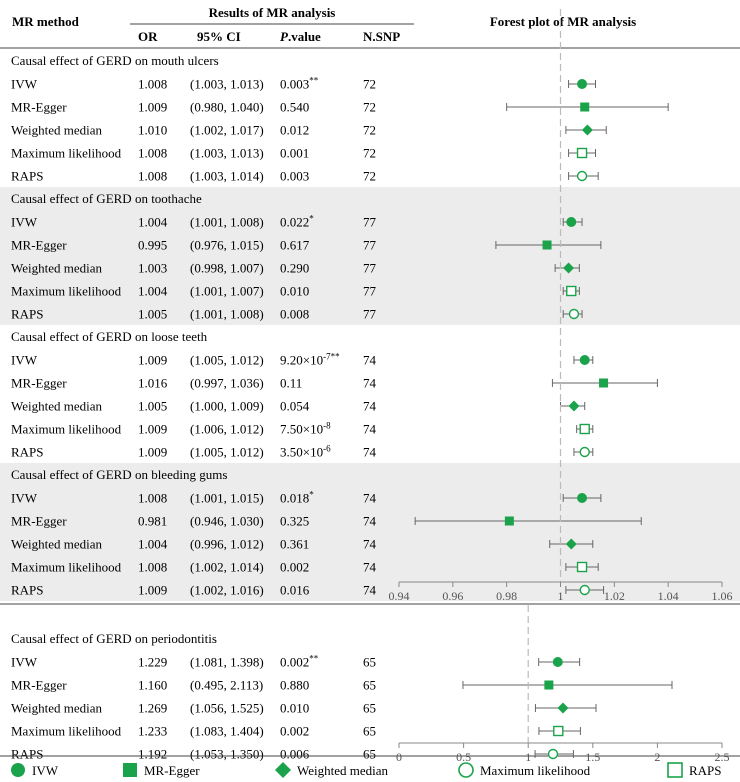 The image size is (740, 782). What do you see at coordinates (592, 757) in the screenshot?
I see `x-tick-label: 1.5` at bounding box center [592, 757].